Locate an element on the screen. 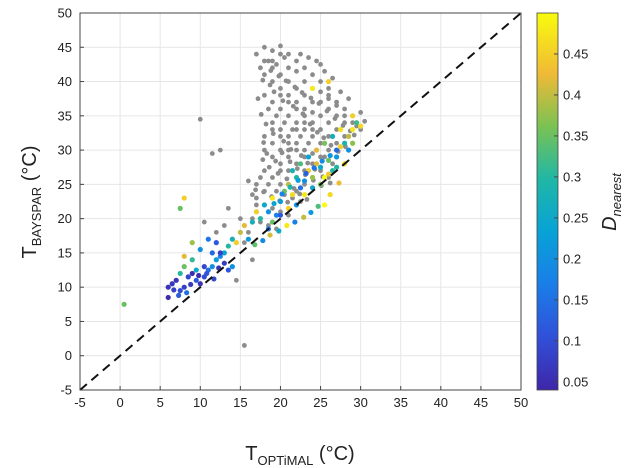 This screenshot has width=631, height=468. x-tick-label: 35 is located at coordinates (400, 402).